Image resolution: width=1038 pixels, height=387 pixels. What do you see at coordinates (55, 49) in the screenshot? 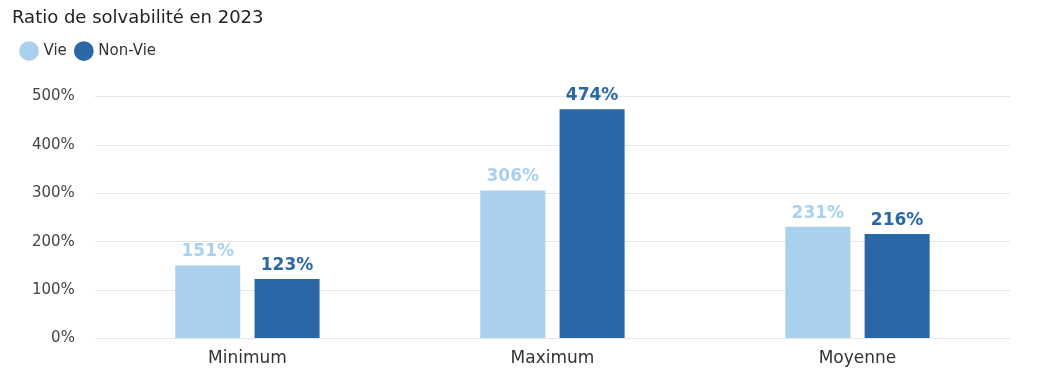
I see `legend-label: Vie` at bounding box center [55, 49].